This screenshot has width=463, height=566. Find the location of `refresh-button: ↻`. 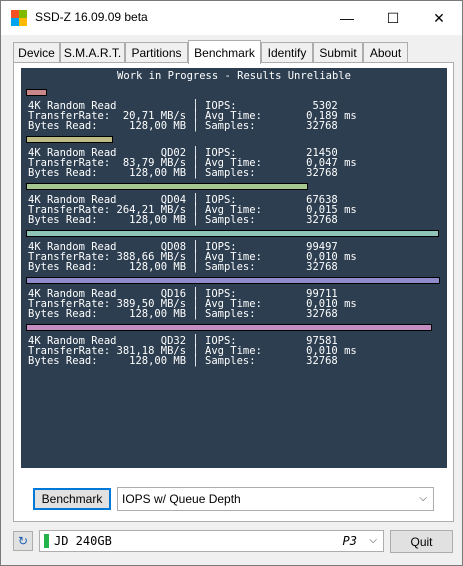

refresh-button: ↻ is located at coordinates (23, 541).